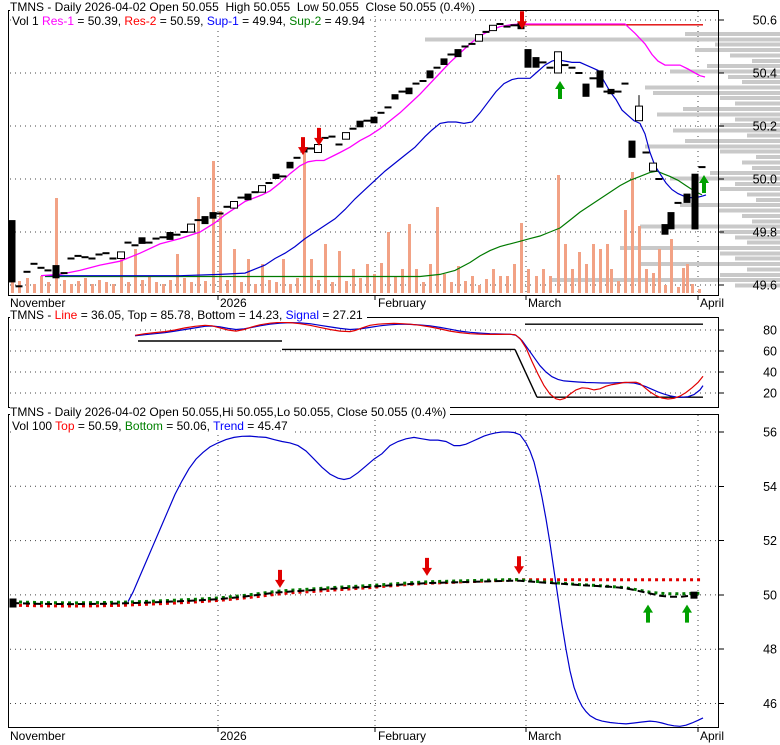 The image size is (780, 745). What do you see at coordinates (343, 21) in the screenshot?
I see `legend-segment: = 49.94` at bounding box center [343, 21].